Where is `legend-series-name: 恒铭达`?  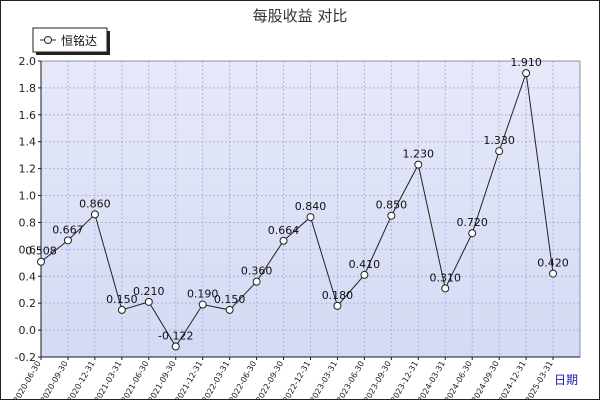
legend-series-name: 恒铭达 is located at coordinates (79, 40).